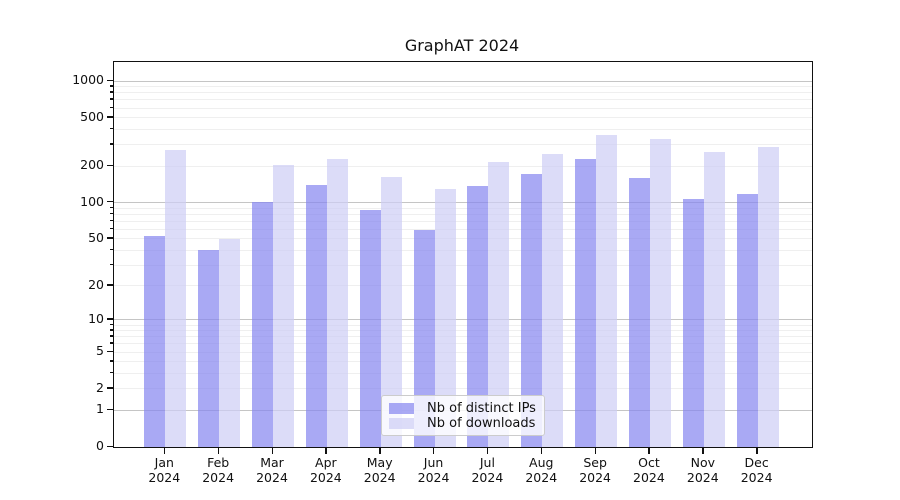  What do you see at coordinates (92, 116) in the screenshot?
I see `y-tick-label-500: 500` at bounding box center [92, 116].